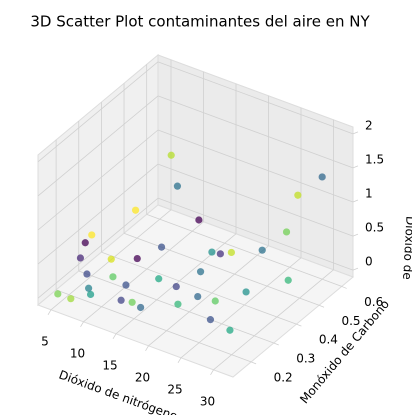 Image resolution: width=412 pixels, height=415 pixels. Describe the element at coordinates (350, 321) in the screenshot. I see `y-tick-label: 0.5` at that location.